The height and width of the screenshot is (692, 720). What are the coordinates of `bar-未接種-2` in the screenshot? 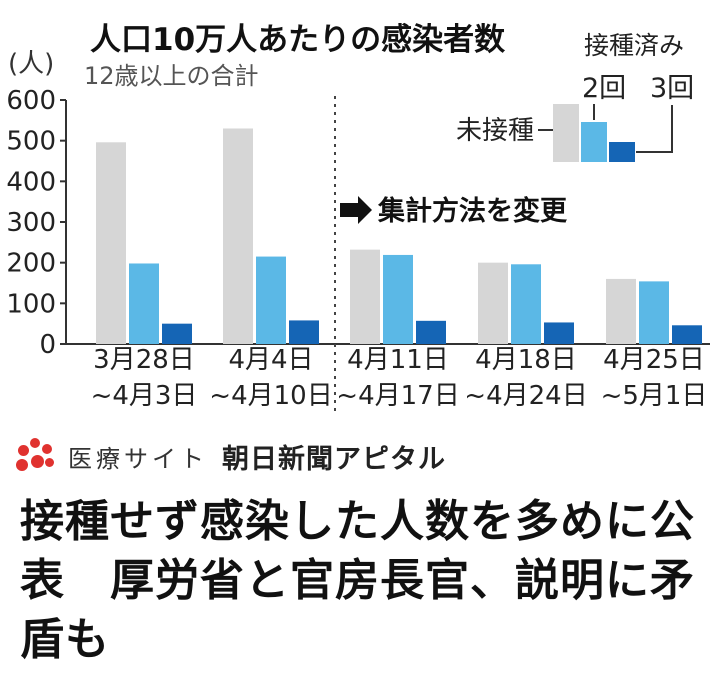 It's located at (365, 296).